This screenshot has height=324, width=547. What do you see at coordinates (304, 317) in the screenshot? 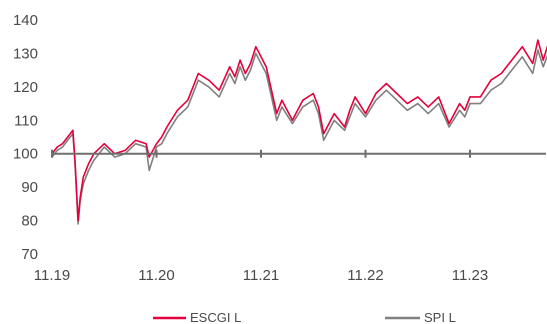
I see `legend: ESCGI L SPI L` at bounding box center [304, 317].